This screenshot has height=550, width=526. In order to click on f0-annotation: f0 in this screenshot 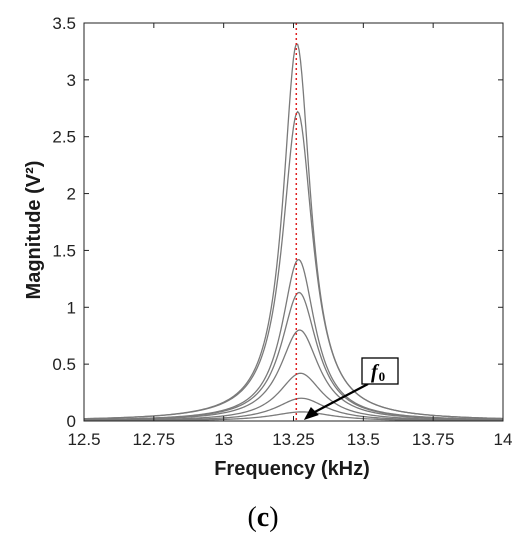, I will do `click(351, 388)`.